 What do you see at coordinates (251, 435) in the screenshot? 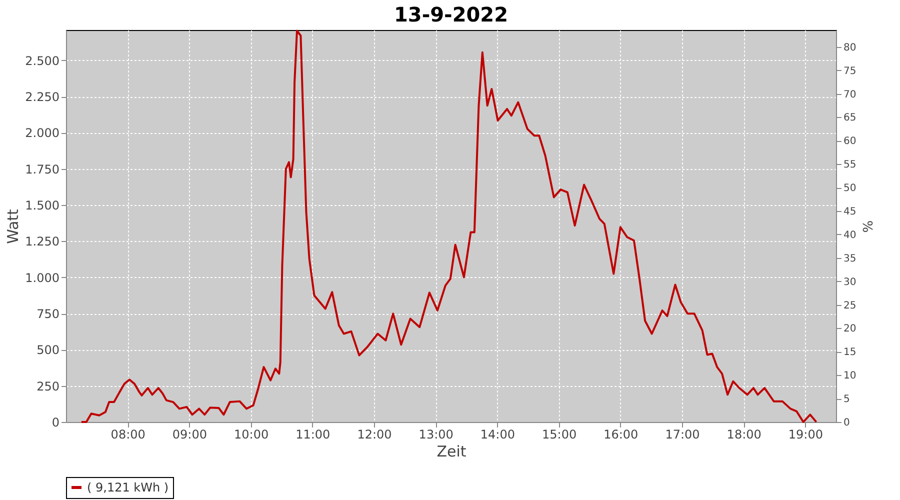
I see `x-tick-label: 10:00` at bounding box center [251, 435].